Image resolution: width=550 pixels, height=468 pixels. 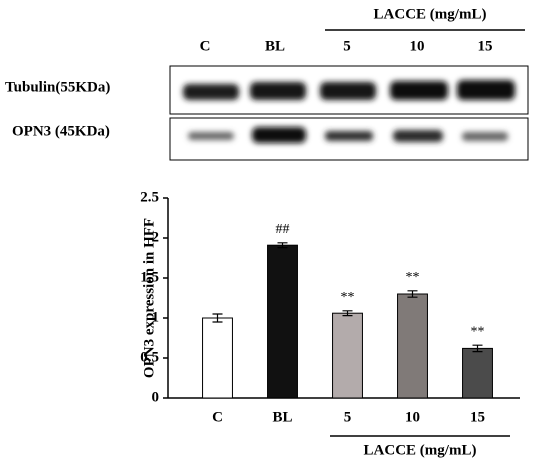 What do you see at coordinates (217, 417) in the screenshot?
I see `x-tick-label: C` at bounding box center [217, 417].